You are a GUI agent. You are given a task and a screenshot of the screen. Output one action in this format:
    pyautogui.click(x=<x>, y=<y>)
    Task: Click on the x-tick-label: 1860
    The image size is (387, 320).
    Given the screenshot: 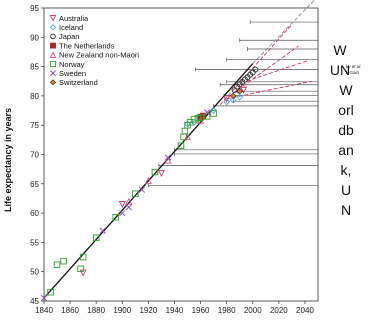 What is the action you would take?
    pyautogui.click(x=70, y=310)
    